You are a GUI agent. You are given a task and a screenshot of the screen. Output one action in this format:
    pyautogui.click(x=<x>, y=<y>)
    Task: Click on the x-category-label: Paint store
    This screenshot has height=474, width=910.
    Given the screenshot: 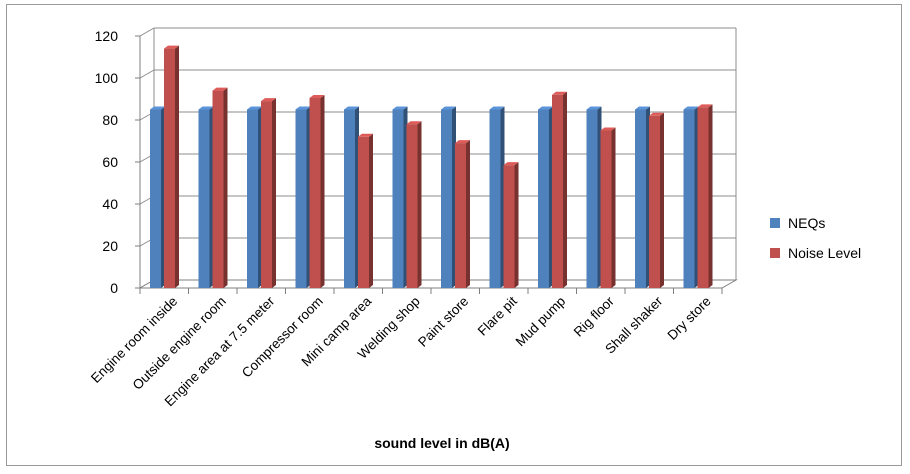 What is the action you would take?
    pyautogui.click(x=443, y=322)
    